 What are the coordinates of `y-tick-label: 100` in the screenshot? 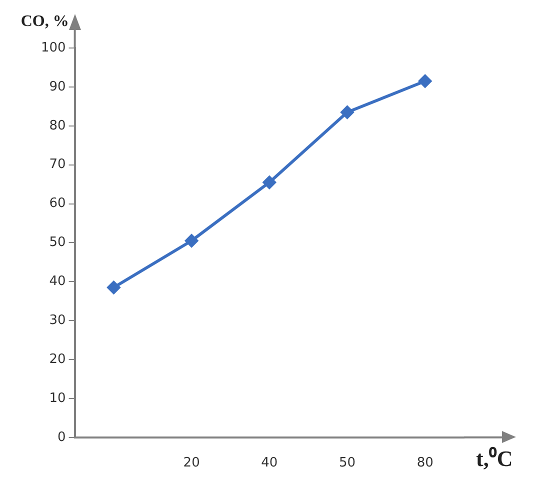 It's located at (53, 48).